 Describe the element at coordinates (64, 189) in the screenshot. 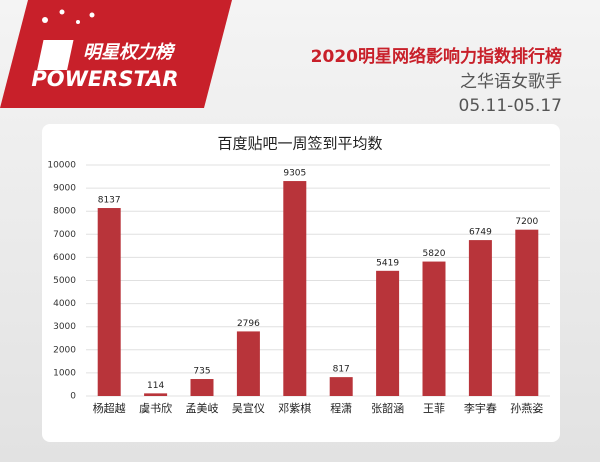

I see `y-tick-label: 9000` at that location.